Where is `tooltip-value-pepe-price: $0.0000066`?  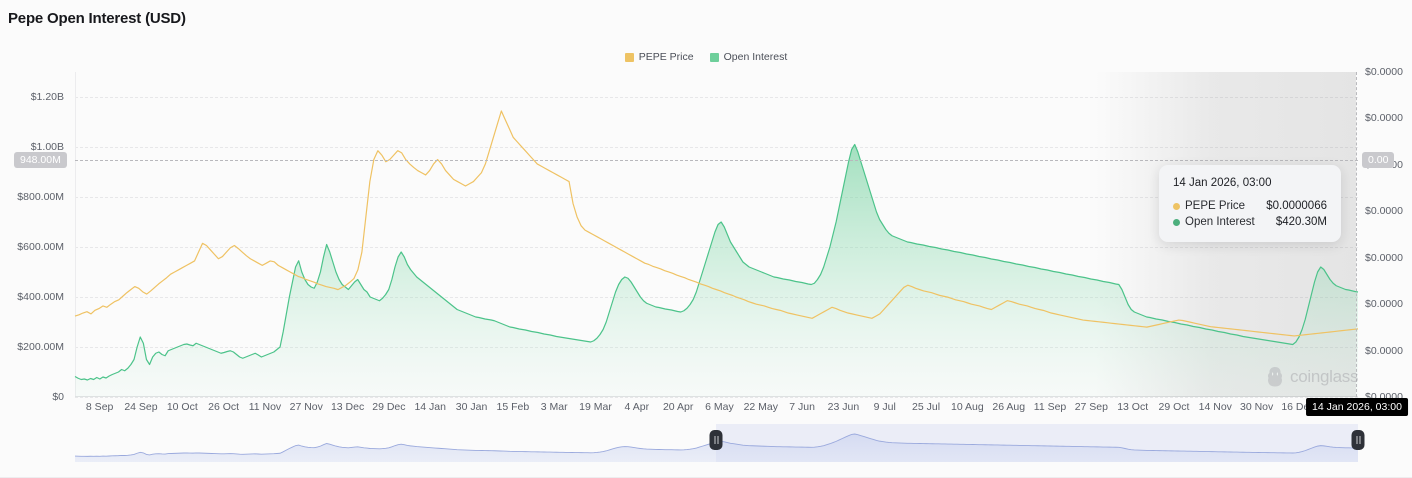
tooltip-value-pepe-price: $0.0000066 is located at coordinates (1296, 206).